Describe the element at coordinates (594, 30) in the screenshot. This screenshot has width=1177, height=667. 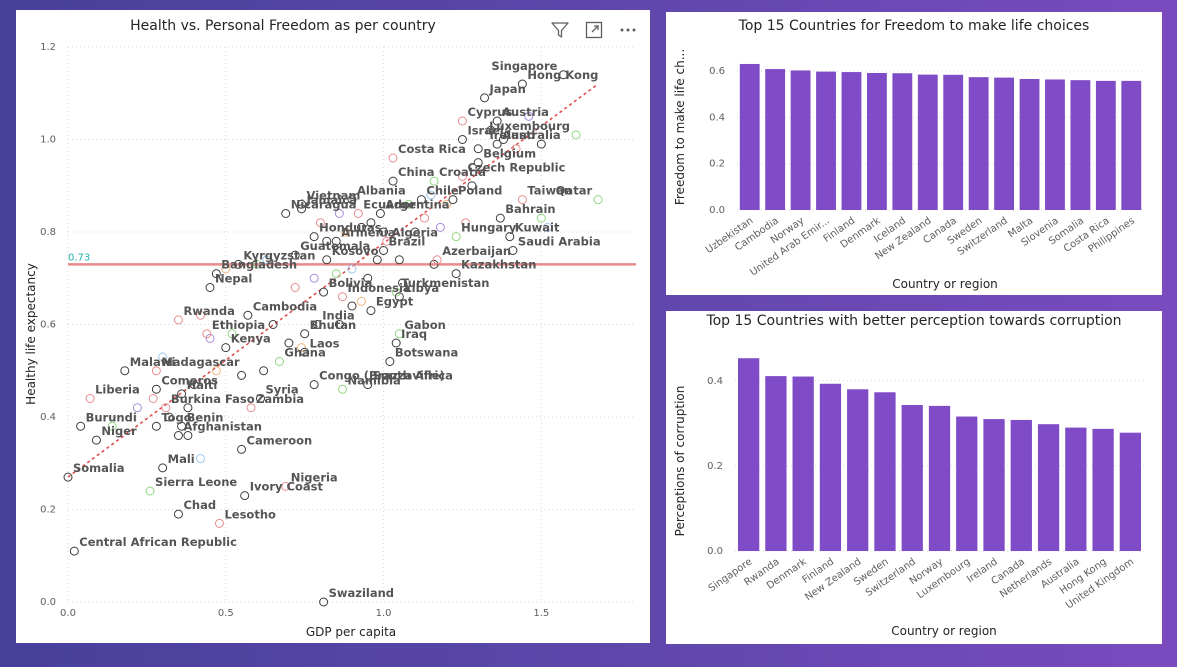
I see `focus-mode-icon` at that location.